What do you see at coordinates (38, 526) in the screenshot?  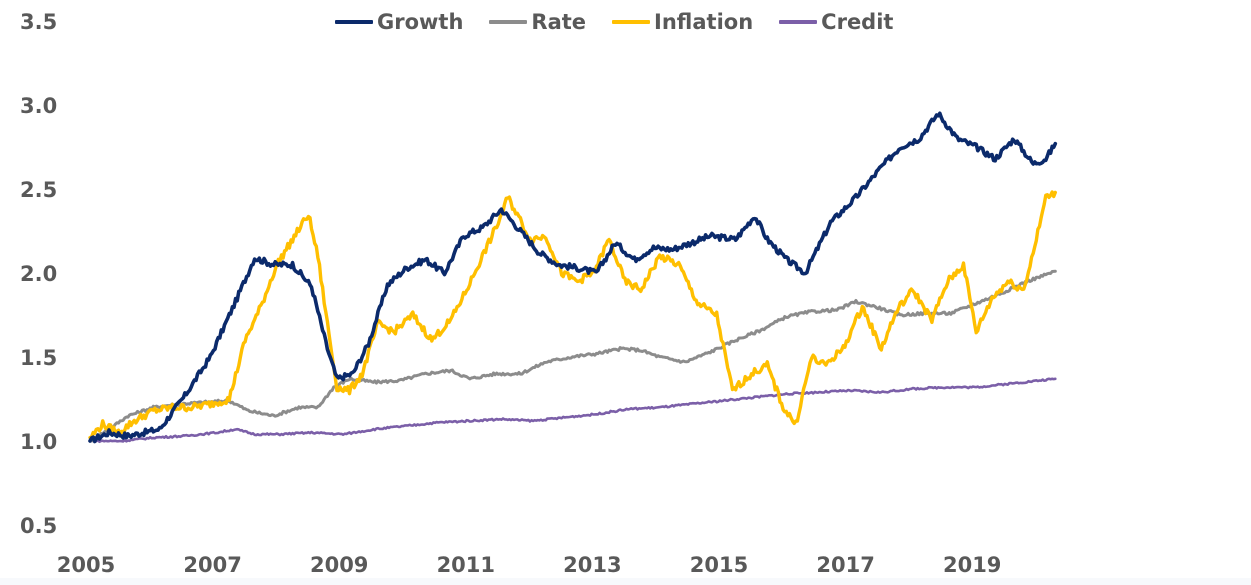 I see `y-tick-label: 0.5` at bounding box center [38, 526].